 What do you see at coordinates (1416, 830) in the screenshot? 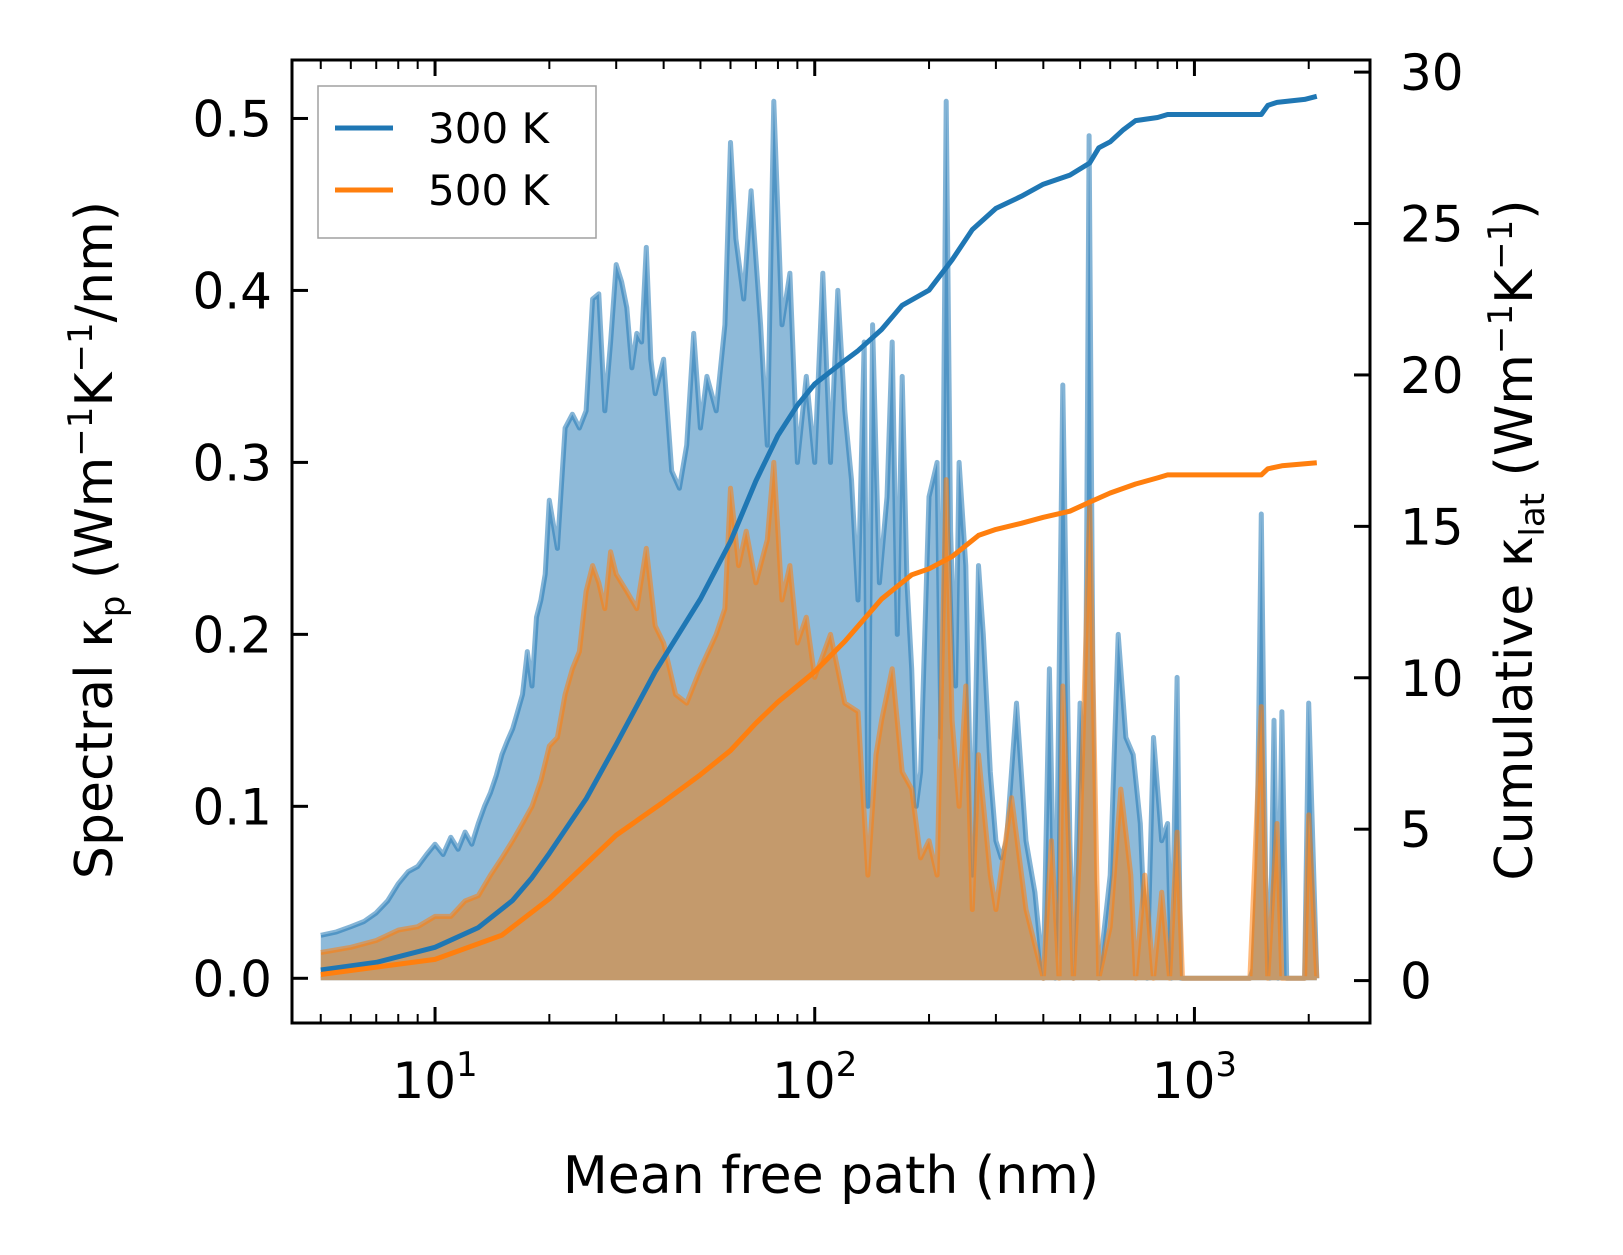
I see `right-y-tick-label: 5` at bounding box center [1416, 830].